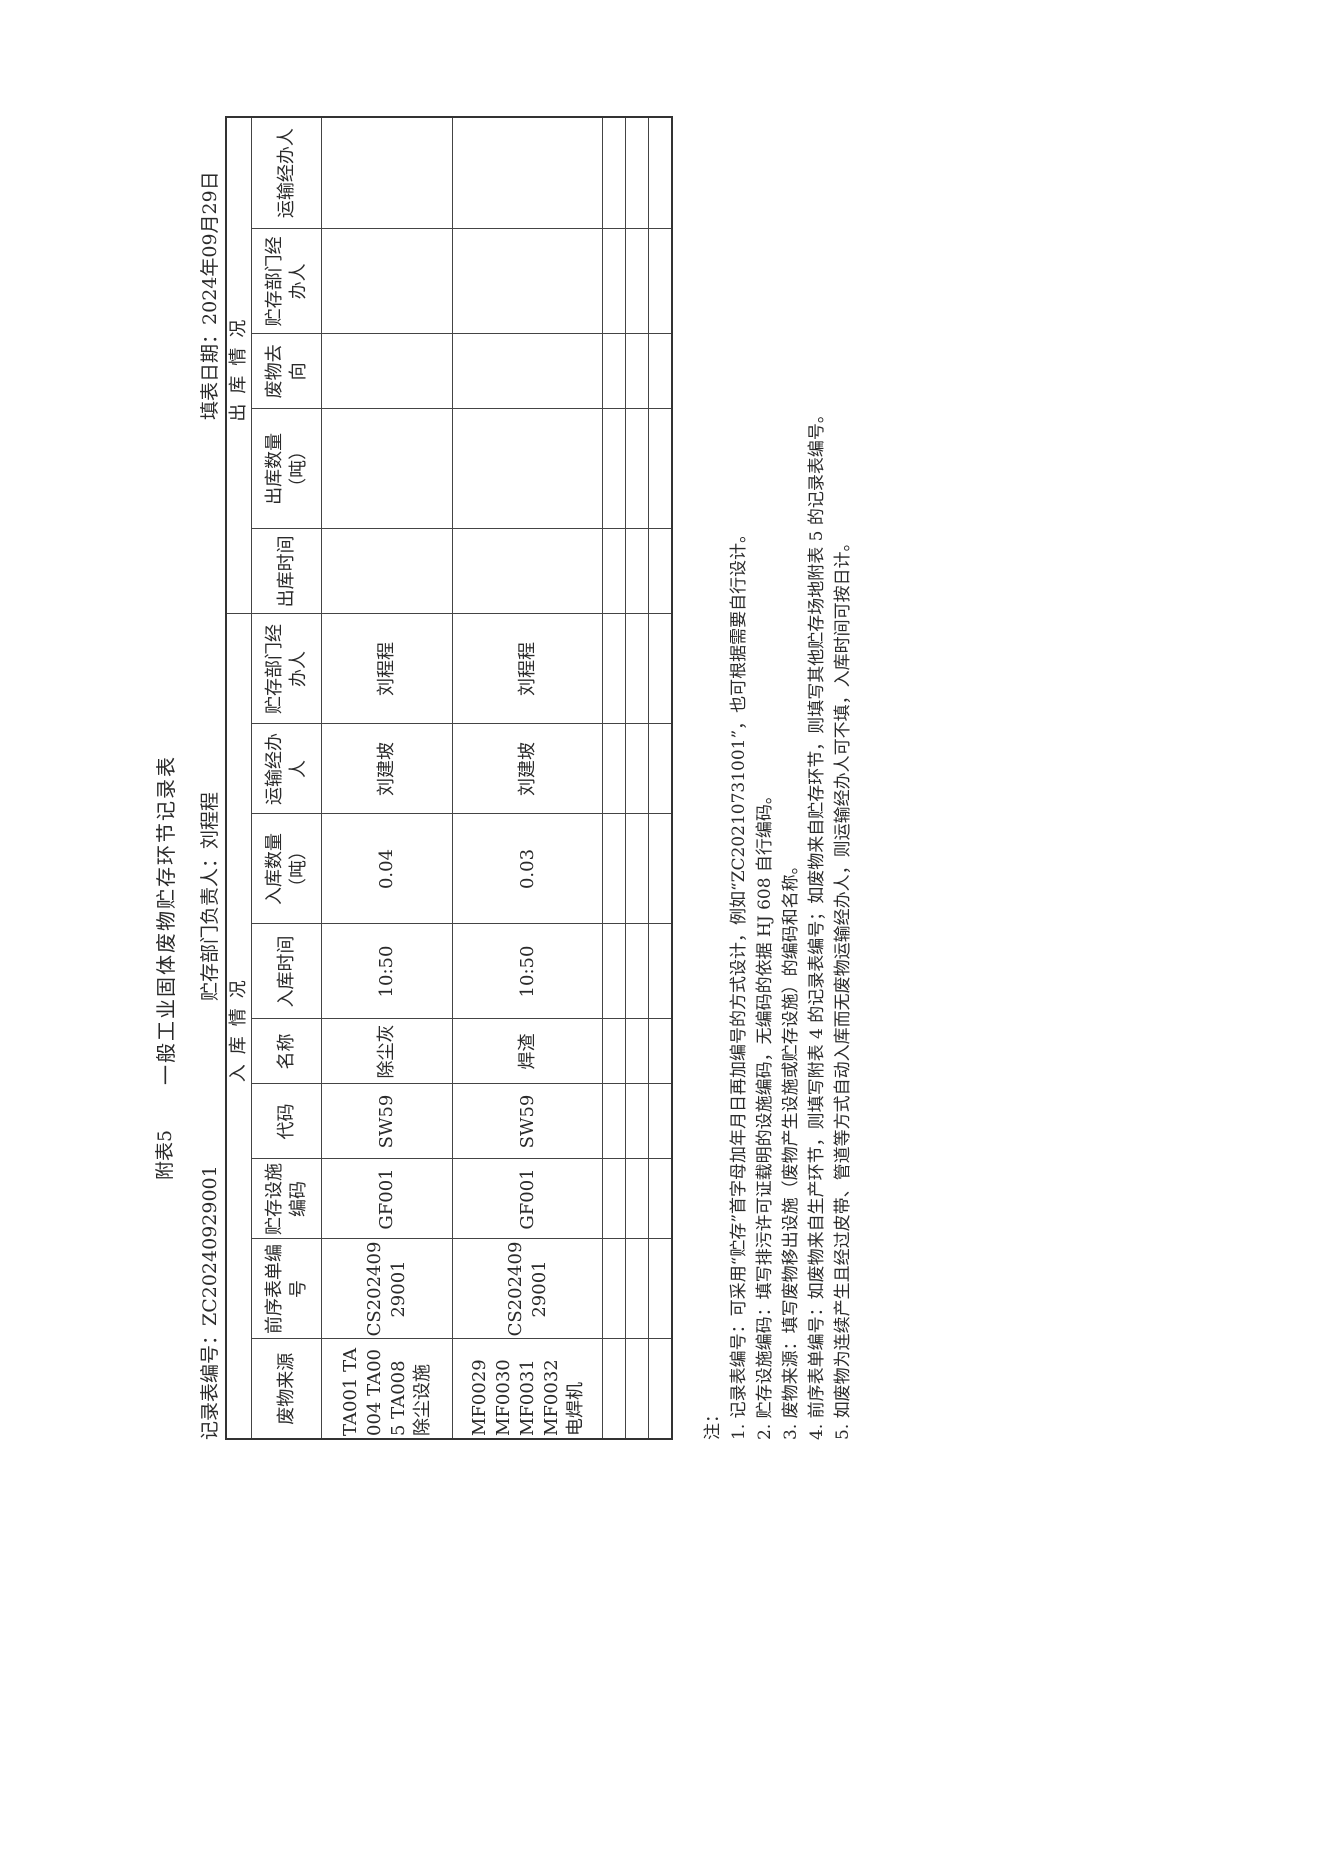  What do you see at coordinates (713, 1423) in the screenshot?
I see `note-line: 注：` at bounding box center [713, 1423].